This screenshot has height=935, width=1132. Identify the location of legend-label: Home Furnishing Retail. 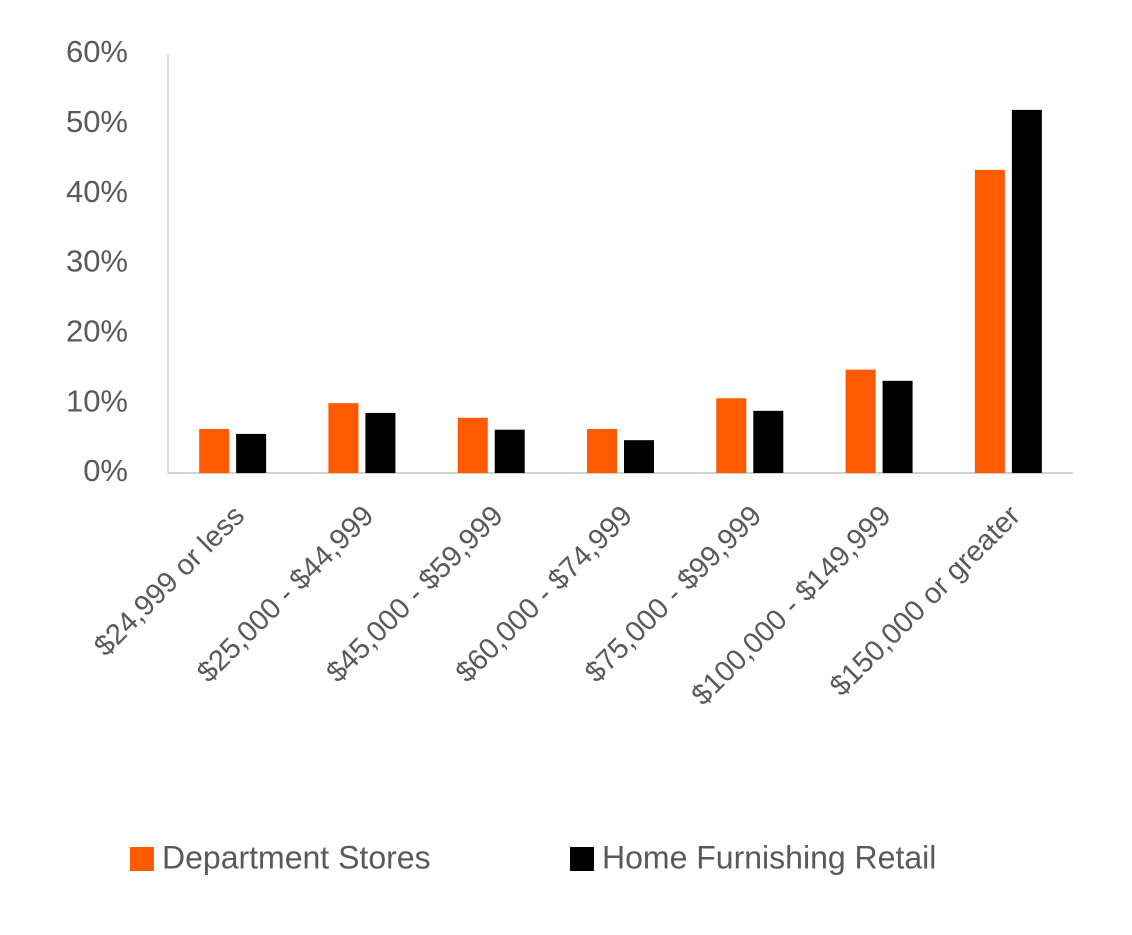
(769, 857).